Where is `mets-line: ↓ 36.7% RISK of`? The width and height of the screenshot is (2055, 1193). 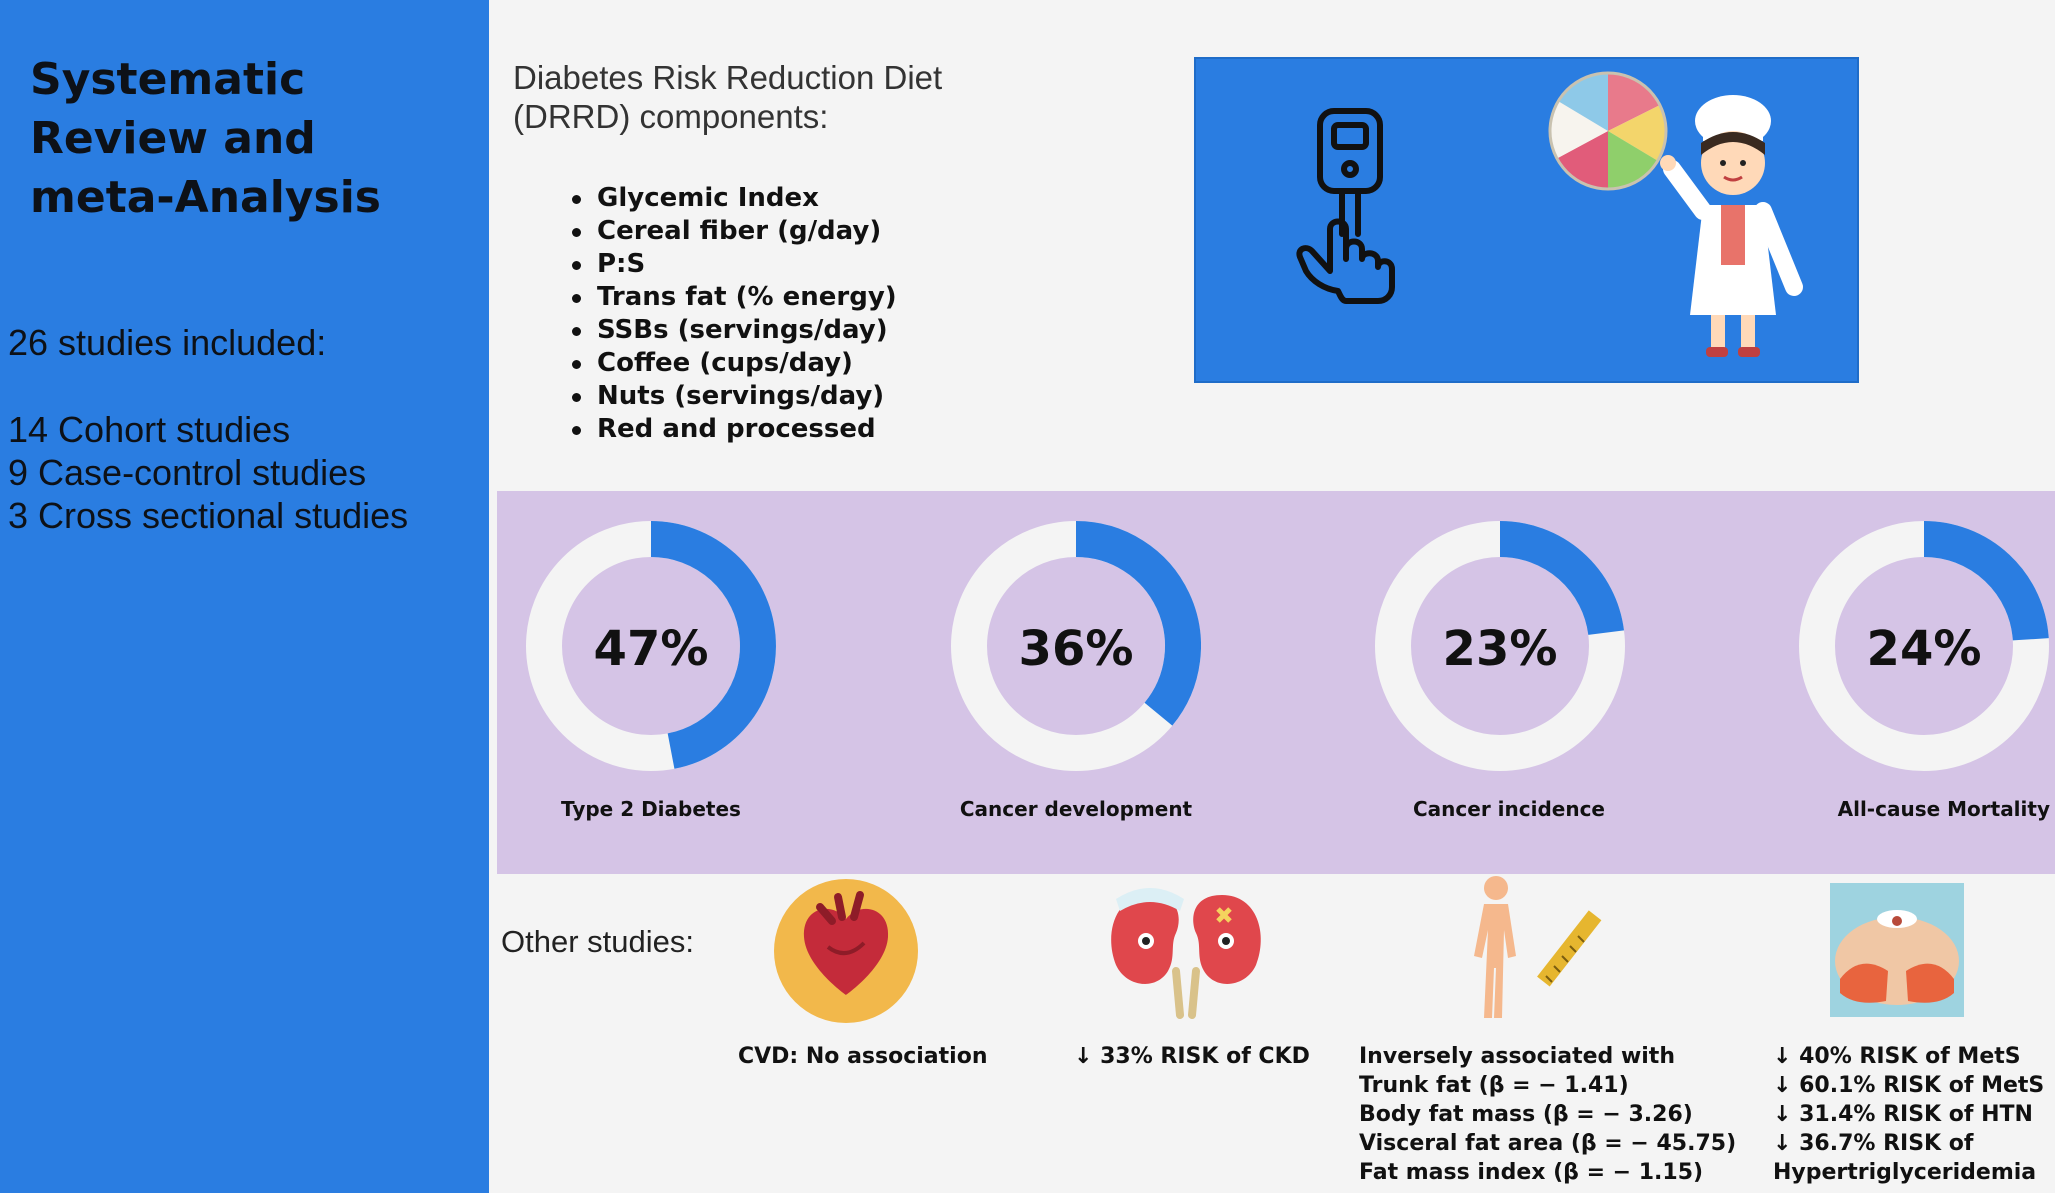 mets-line: ↓ 36.7% RISK of is located at coordinates (1873, 1143).